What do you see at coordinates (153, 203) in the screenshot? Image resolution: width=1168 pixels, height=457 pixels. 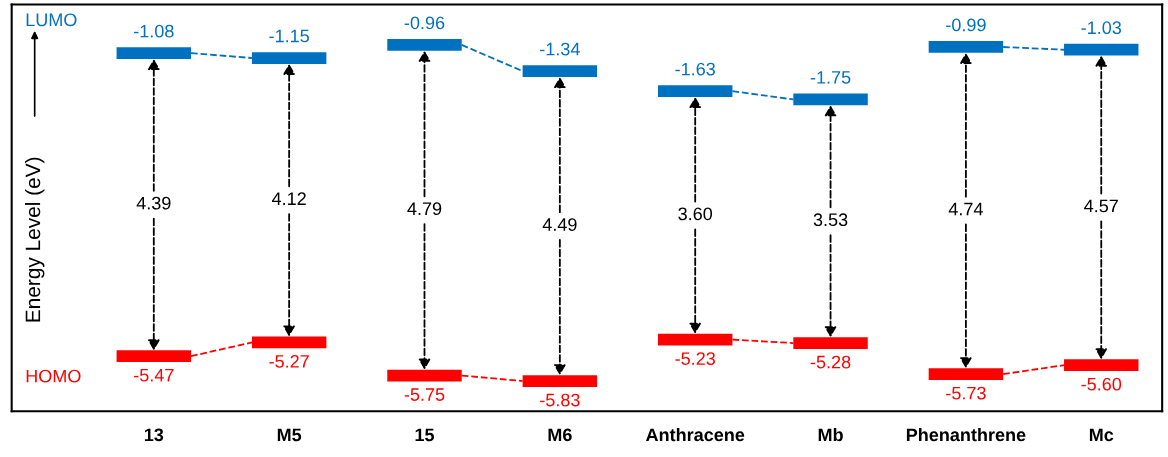 I see `text: 4.39` at bounding box center [153, 203].